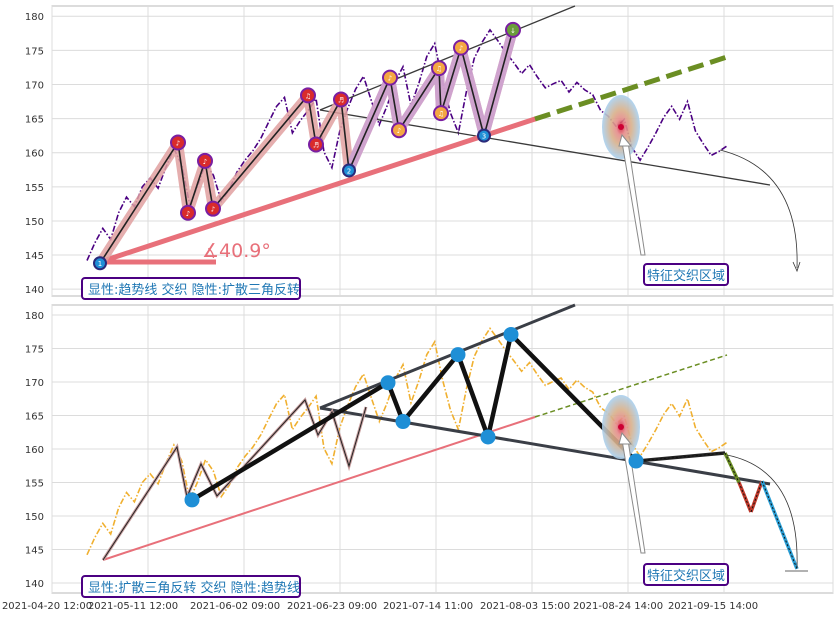  I want to click on top-legend-box, so click(191, 288).